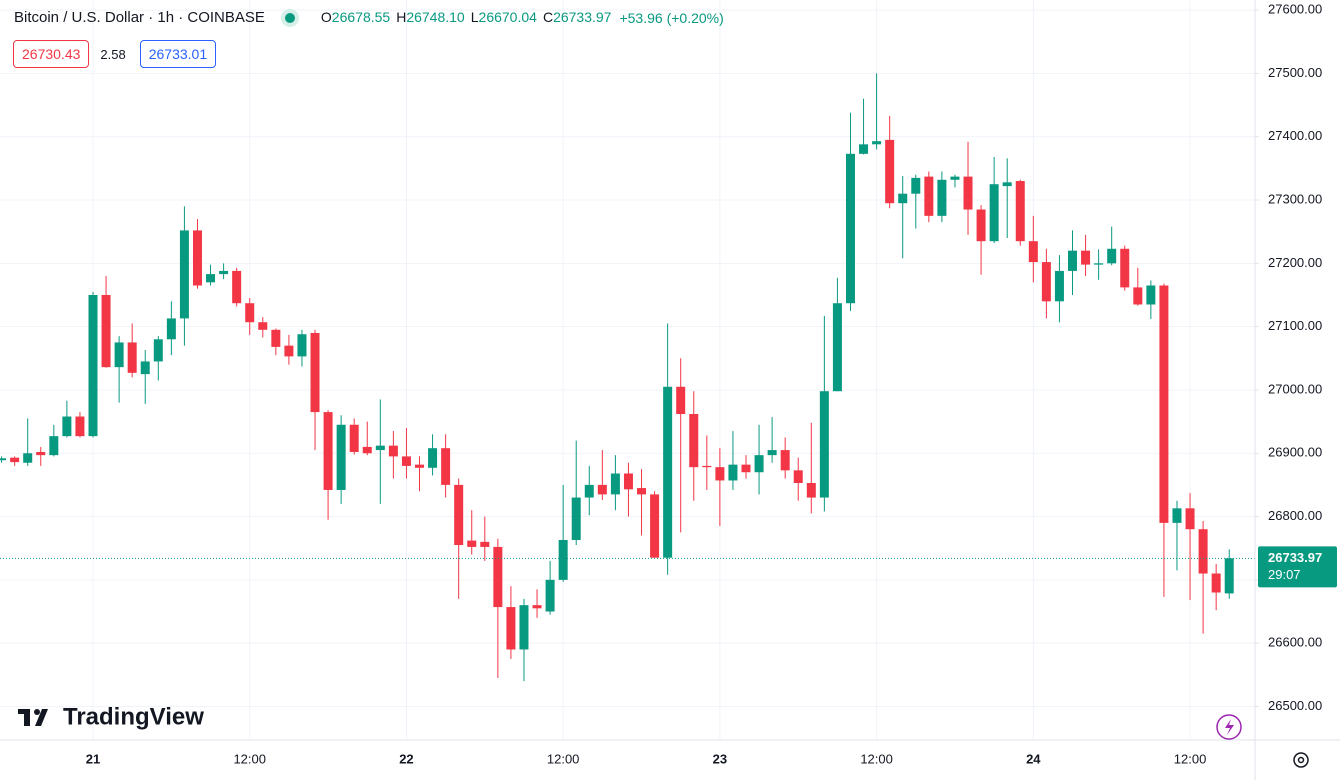  I want to click on market-status, so click(289, 17).